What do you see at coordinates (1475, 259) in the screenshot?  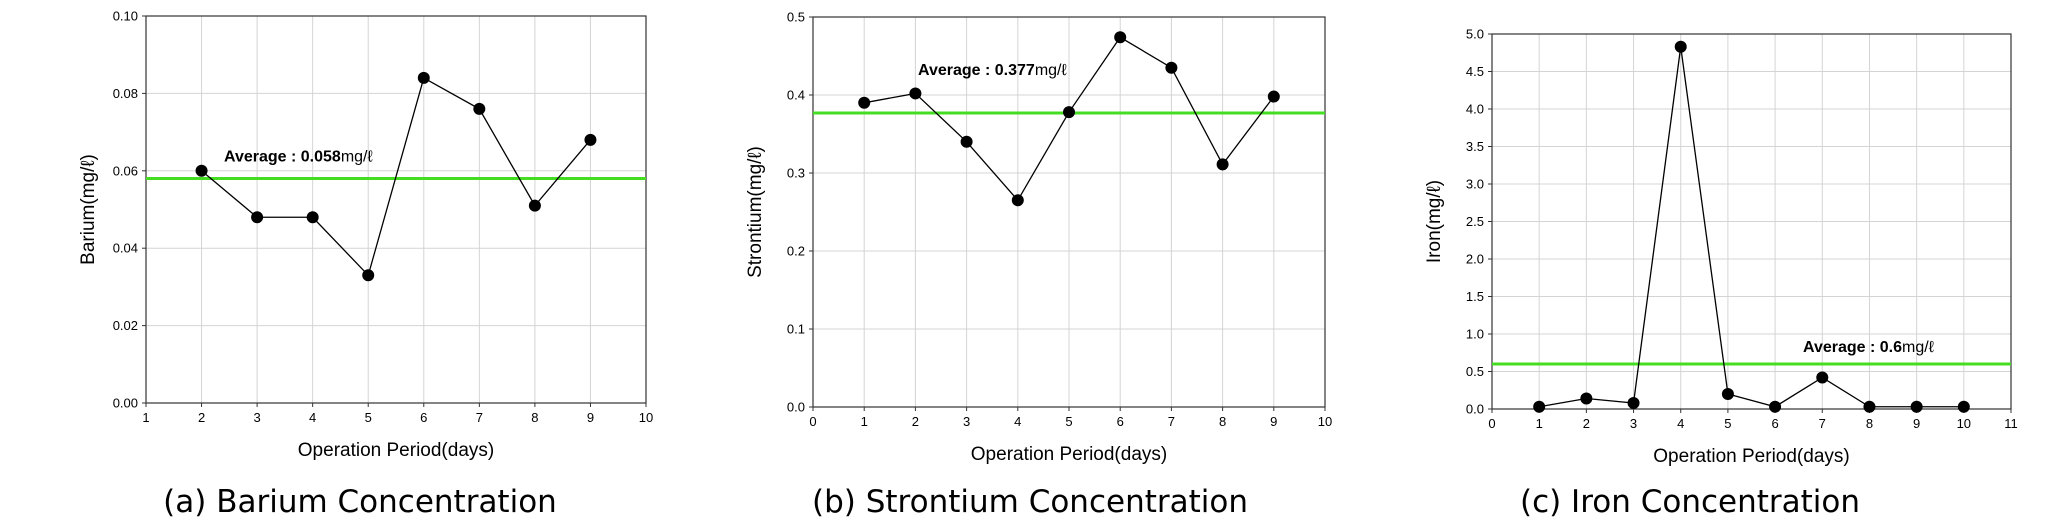 I see `y-tick-label: 2.0` at bounding box center [1475, 259].